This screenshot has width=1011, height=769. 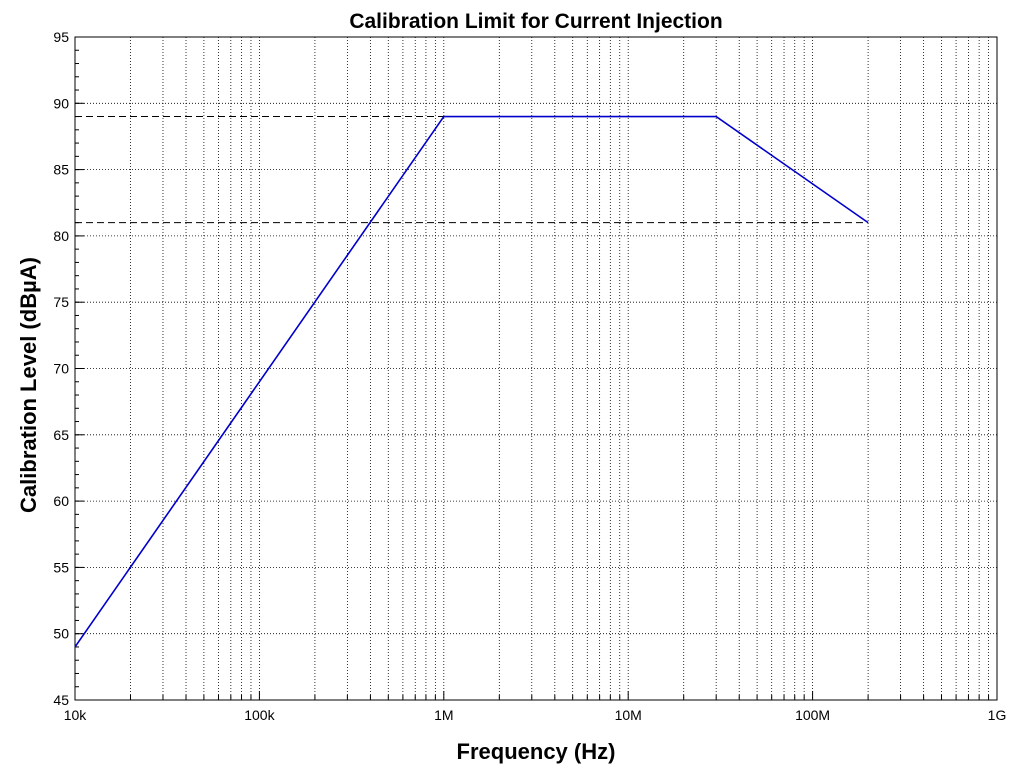 What do you see at coordinates (443, 715) in the screenshot?
I see `x-tick-label: 1M` at bounding box center [443, 715].